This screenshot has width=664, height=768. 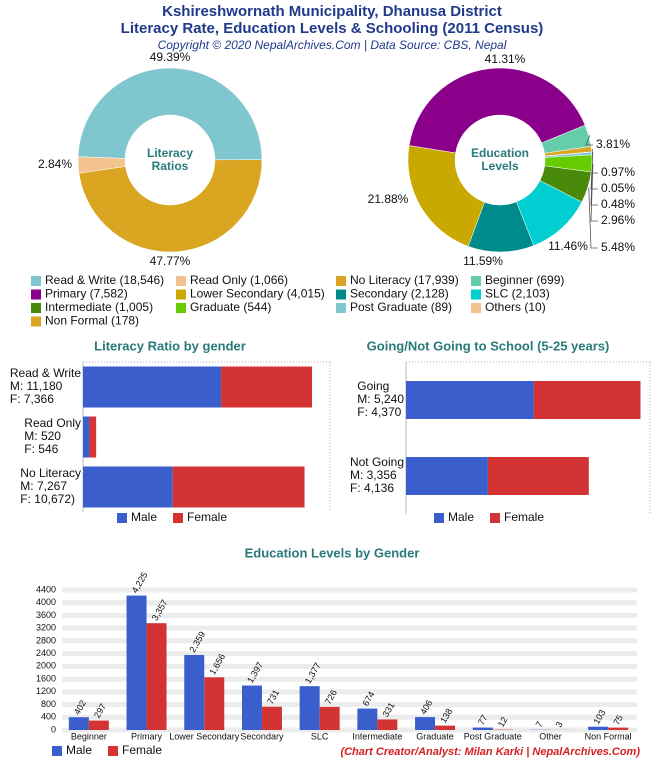 I want to click on y-tick-label: 4400, so click(x=46, y=589).